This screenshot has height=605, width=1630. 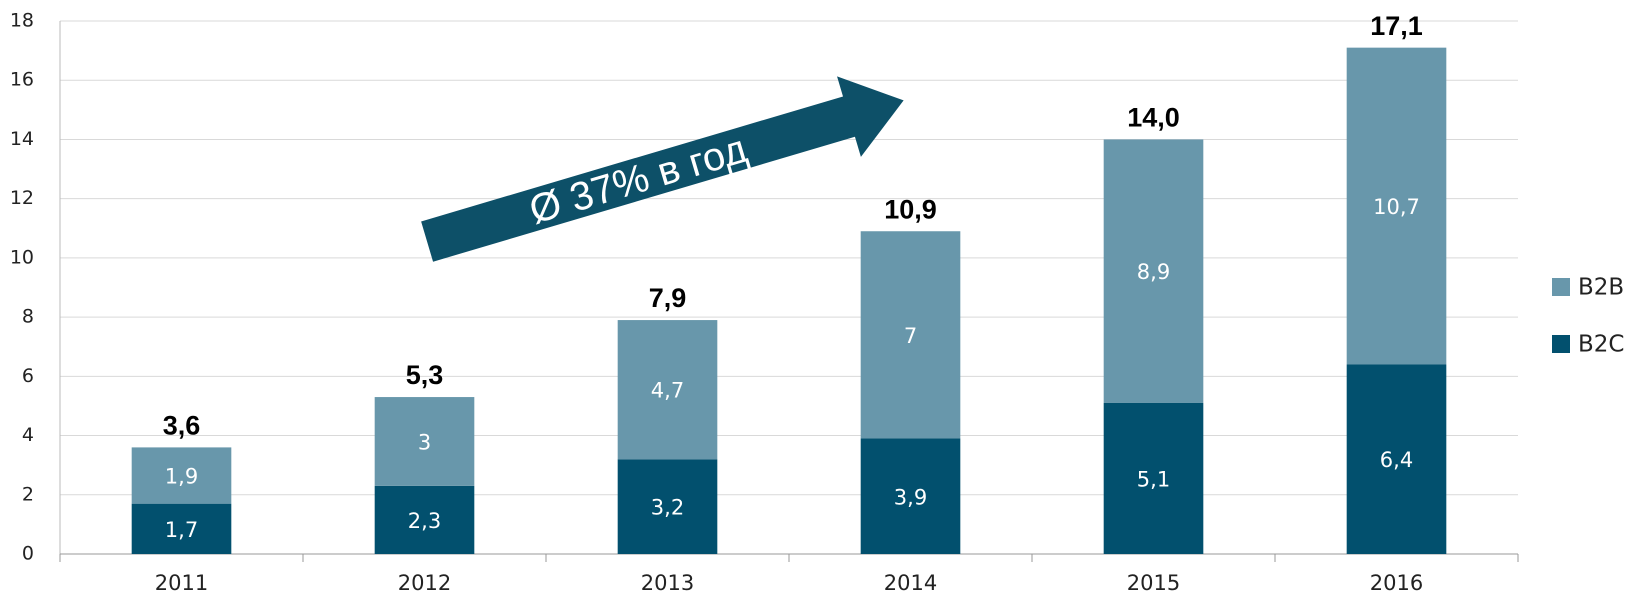 I want to click on value-label: 1,9, so click(x=181, y=477).